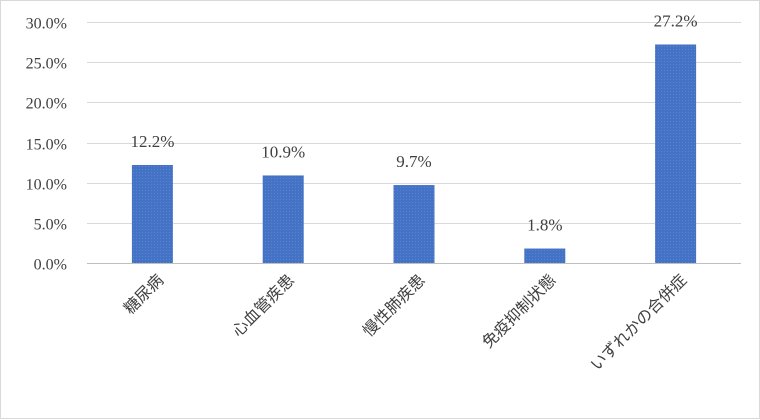  I want to click on y-tick-label: 5.0%, so click(50, 225).